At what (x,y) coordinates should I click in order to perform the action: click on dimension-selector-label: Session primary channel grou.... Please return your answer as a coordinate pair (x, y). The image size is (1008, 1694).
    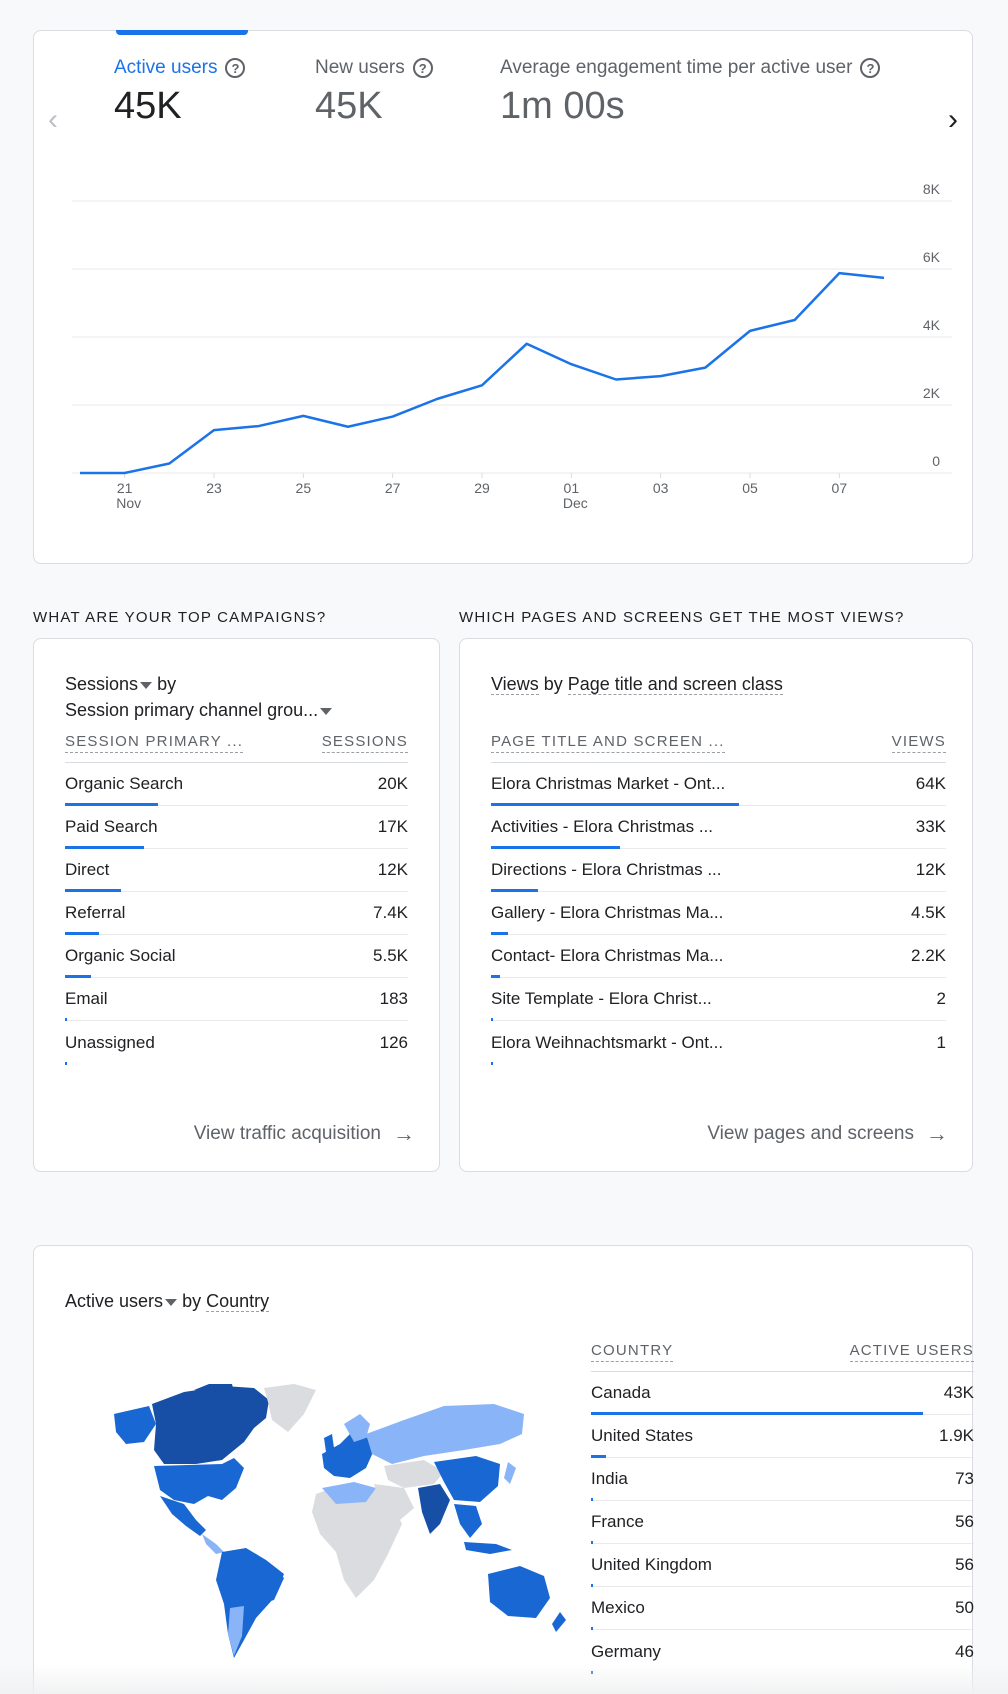
    Looking at the image, I should click on (192, 710).